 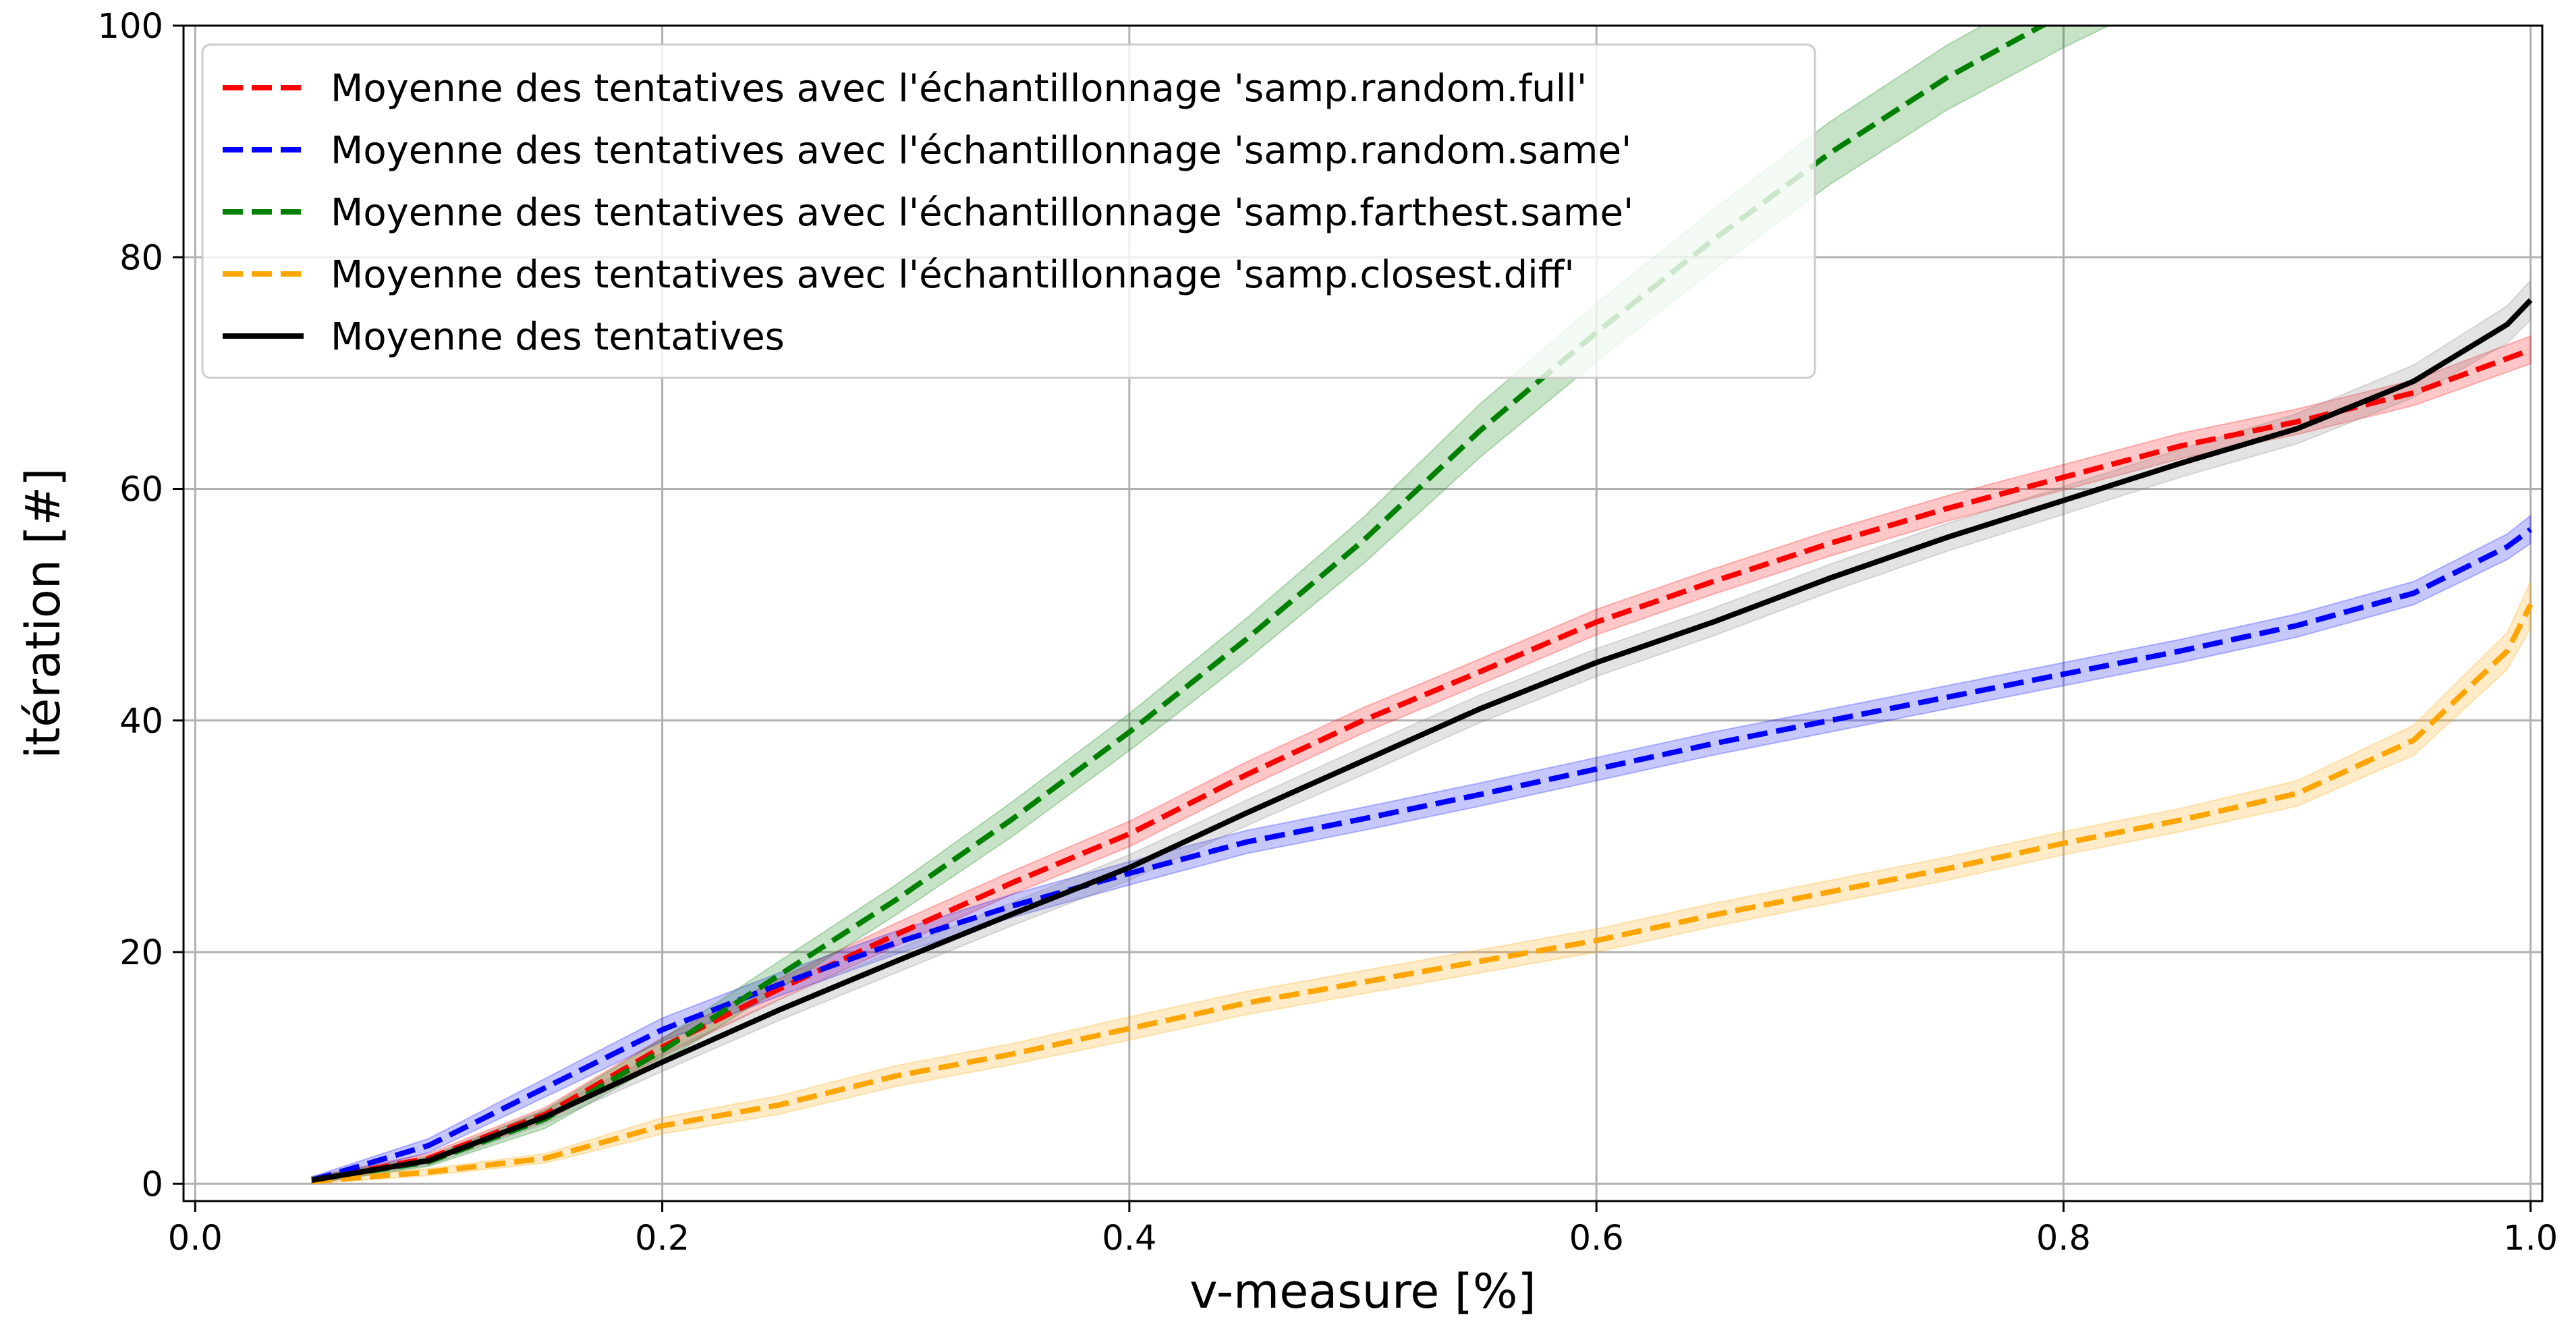 I want to click on x-tick-label-0: 0.0, so click(x=195, y=1238).